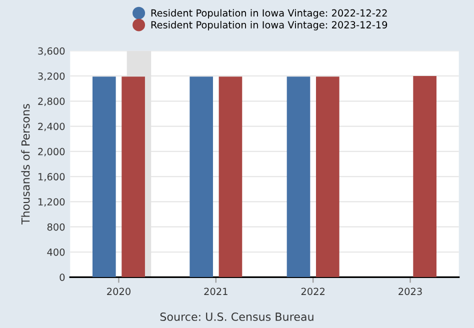 The width and height of the screenshot is (474, 328). I want to click on y-tick-label: 3,200, so click(51, 76).